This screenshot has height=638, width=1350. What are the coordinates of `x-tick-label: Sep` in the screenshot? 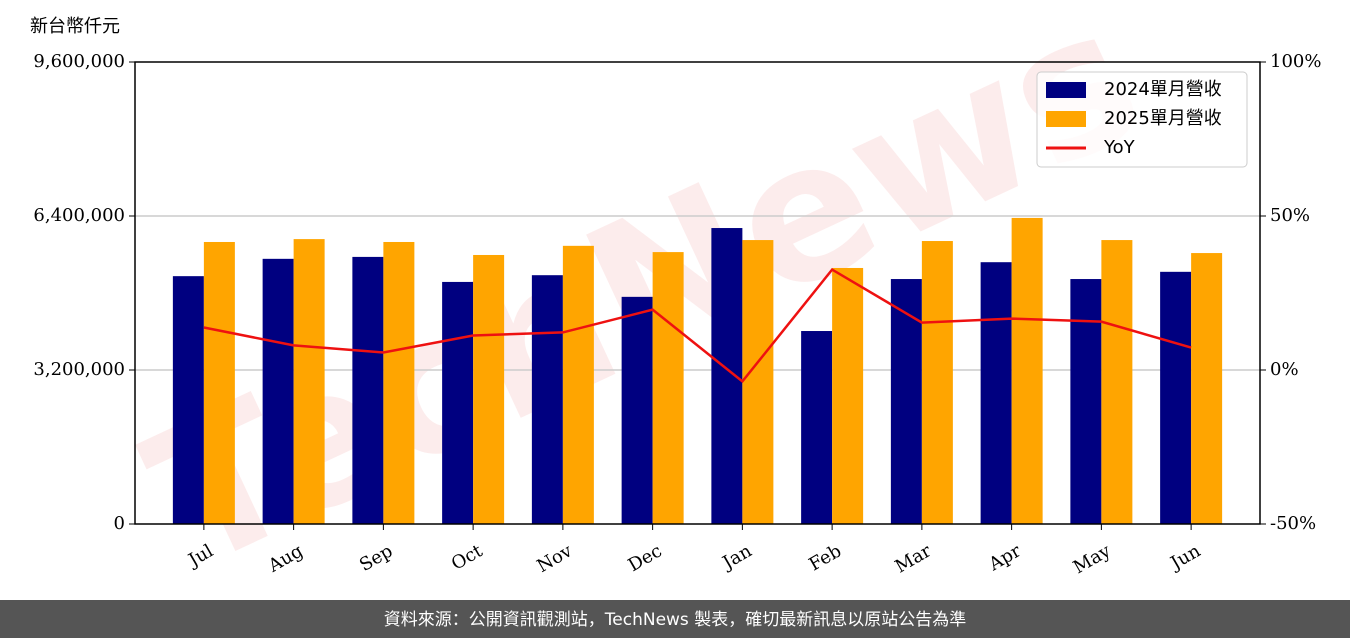 It's located at (376, 557).